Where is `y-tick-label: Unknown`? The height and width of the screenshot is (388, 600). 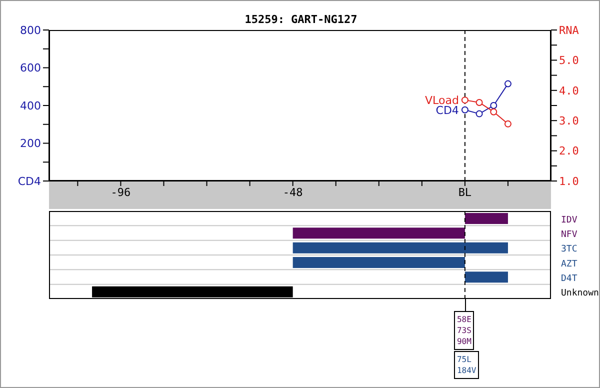
y-tick-label: Unknown is located at coordinates (580, 293).